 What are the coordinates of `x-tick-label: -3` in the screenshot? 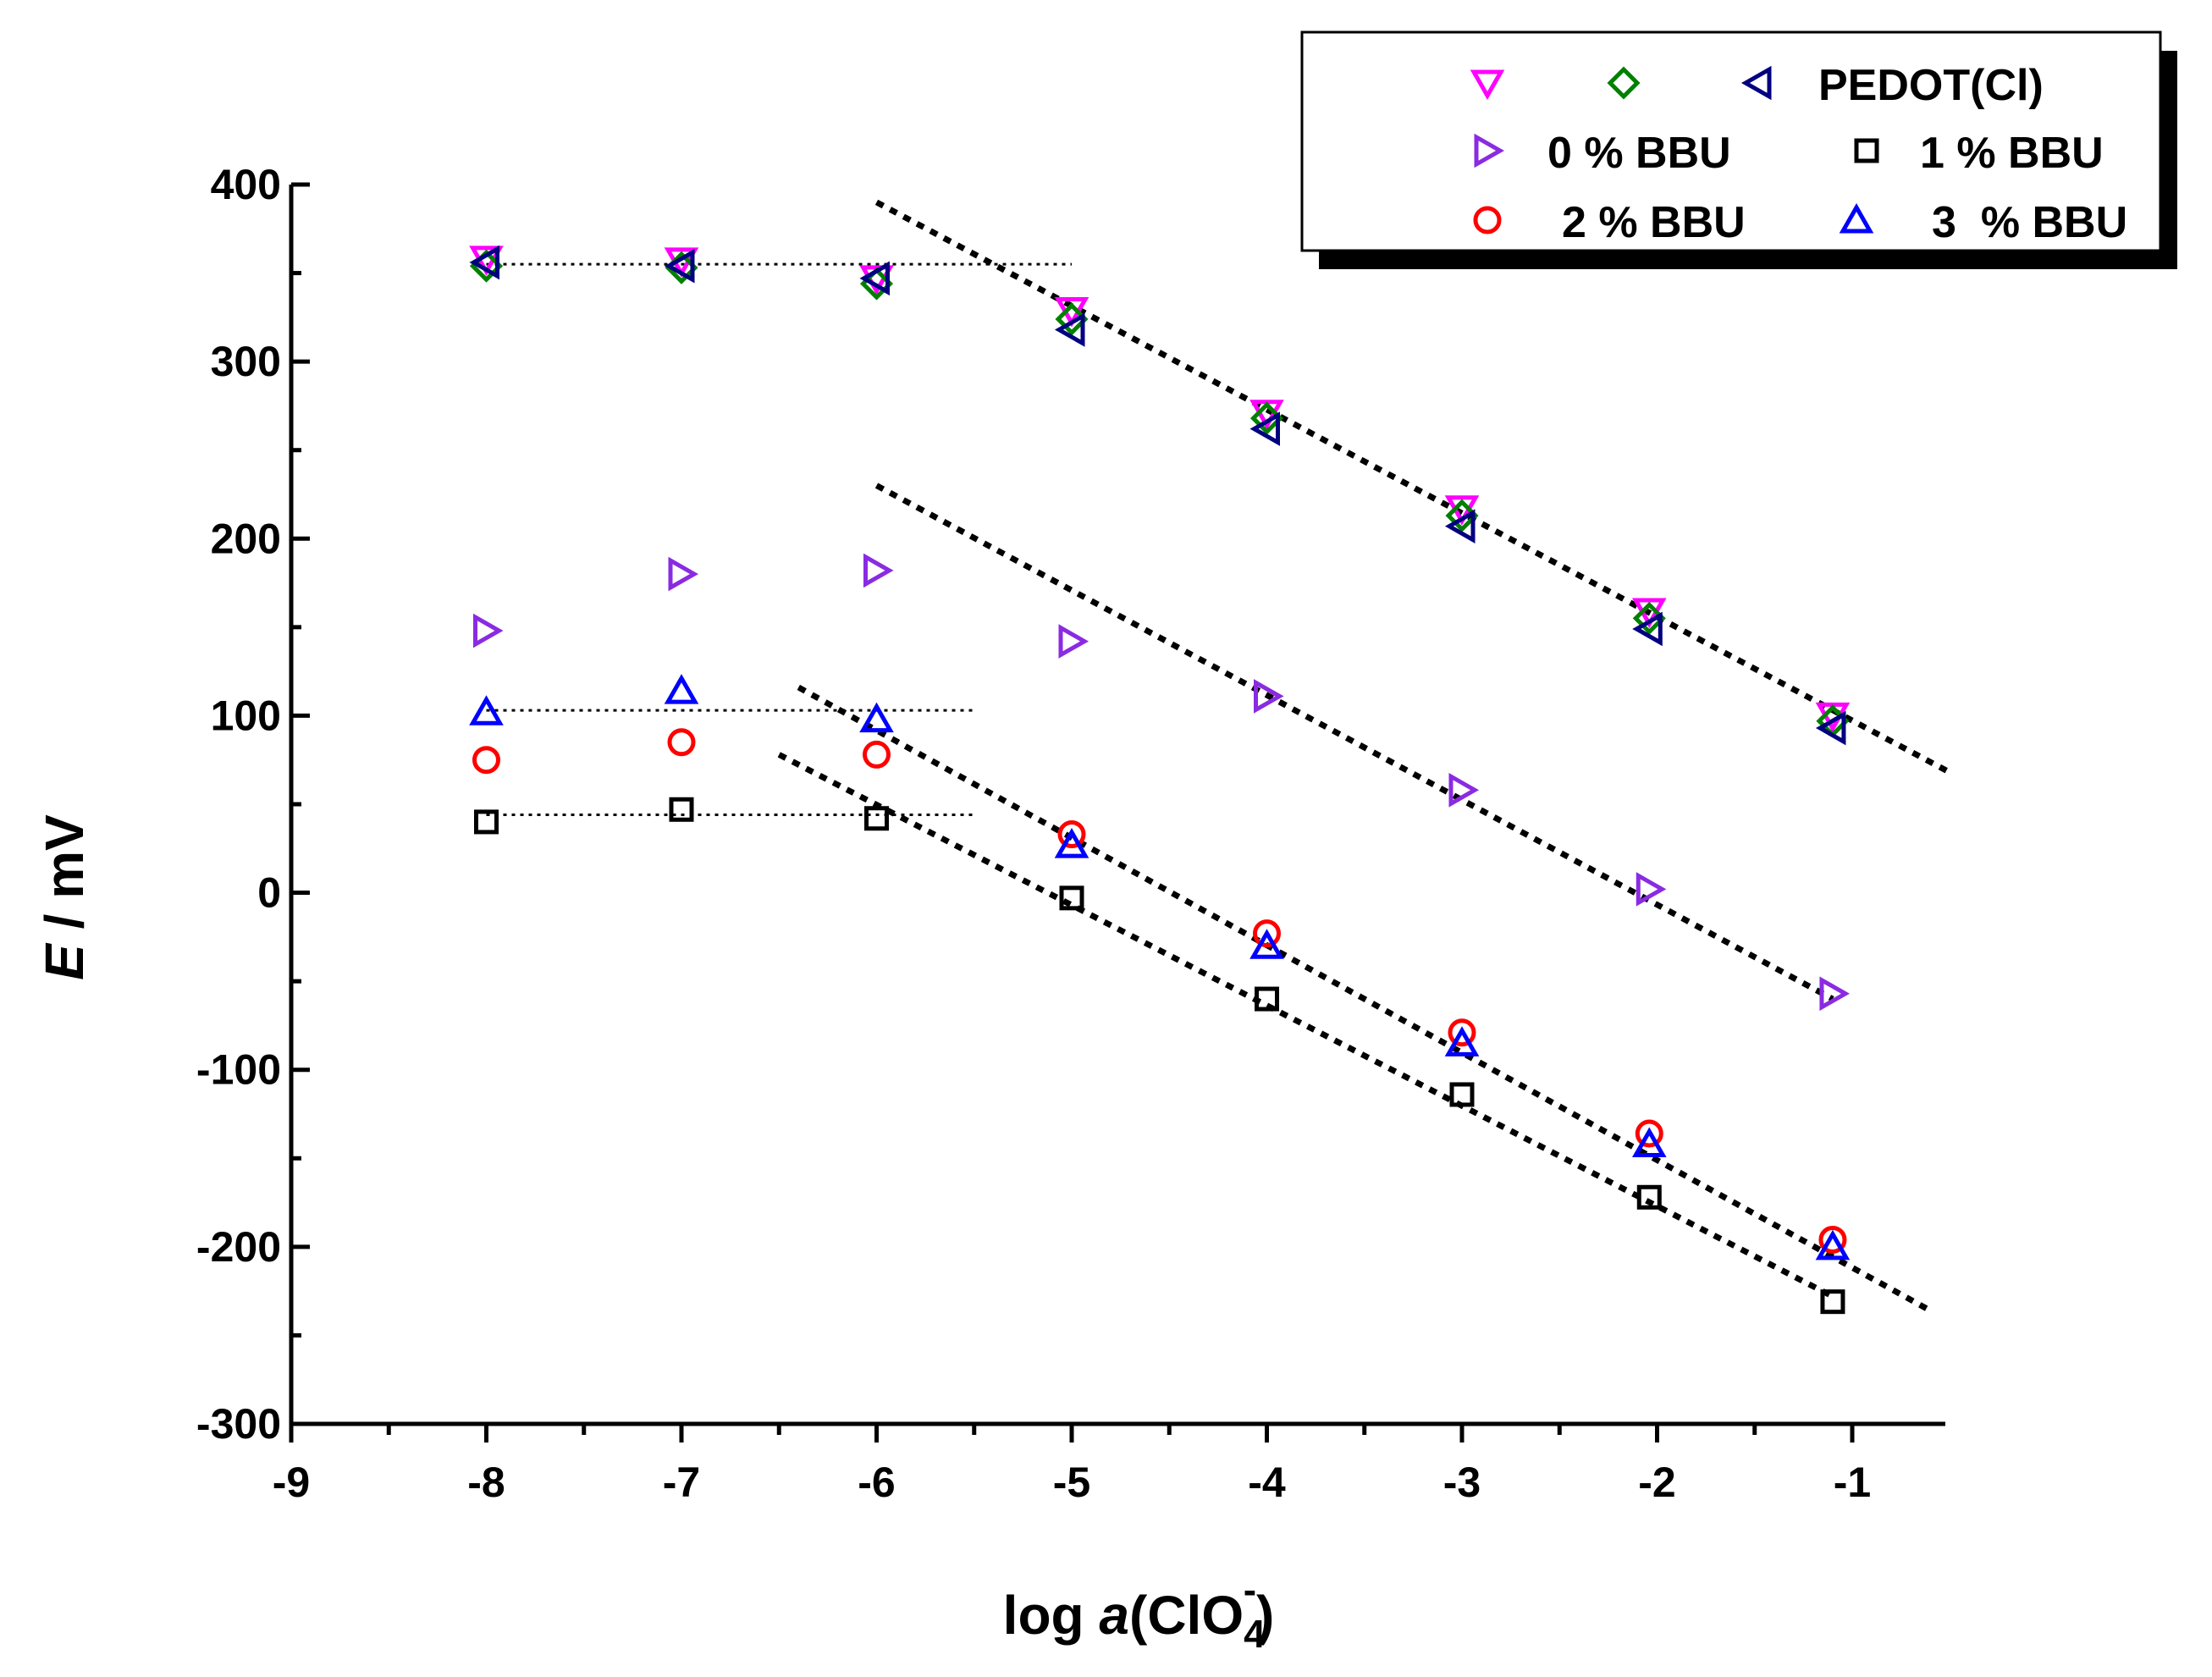 It's located at (1462, 1482).